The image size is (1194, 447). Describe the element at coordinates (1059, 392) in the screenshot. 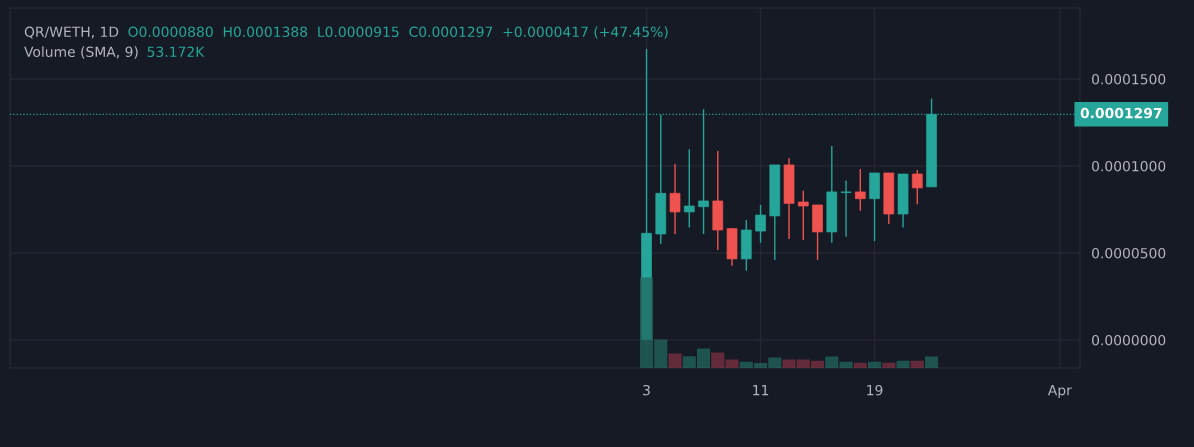

I see `x-tick-label: Apr` at that location.